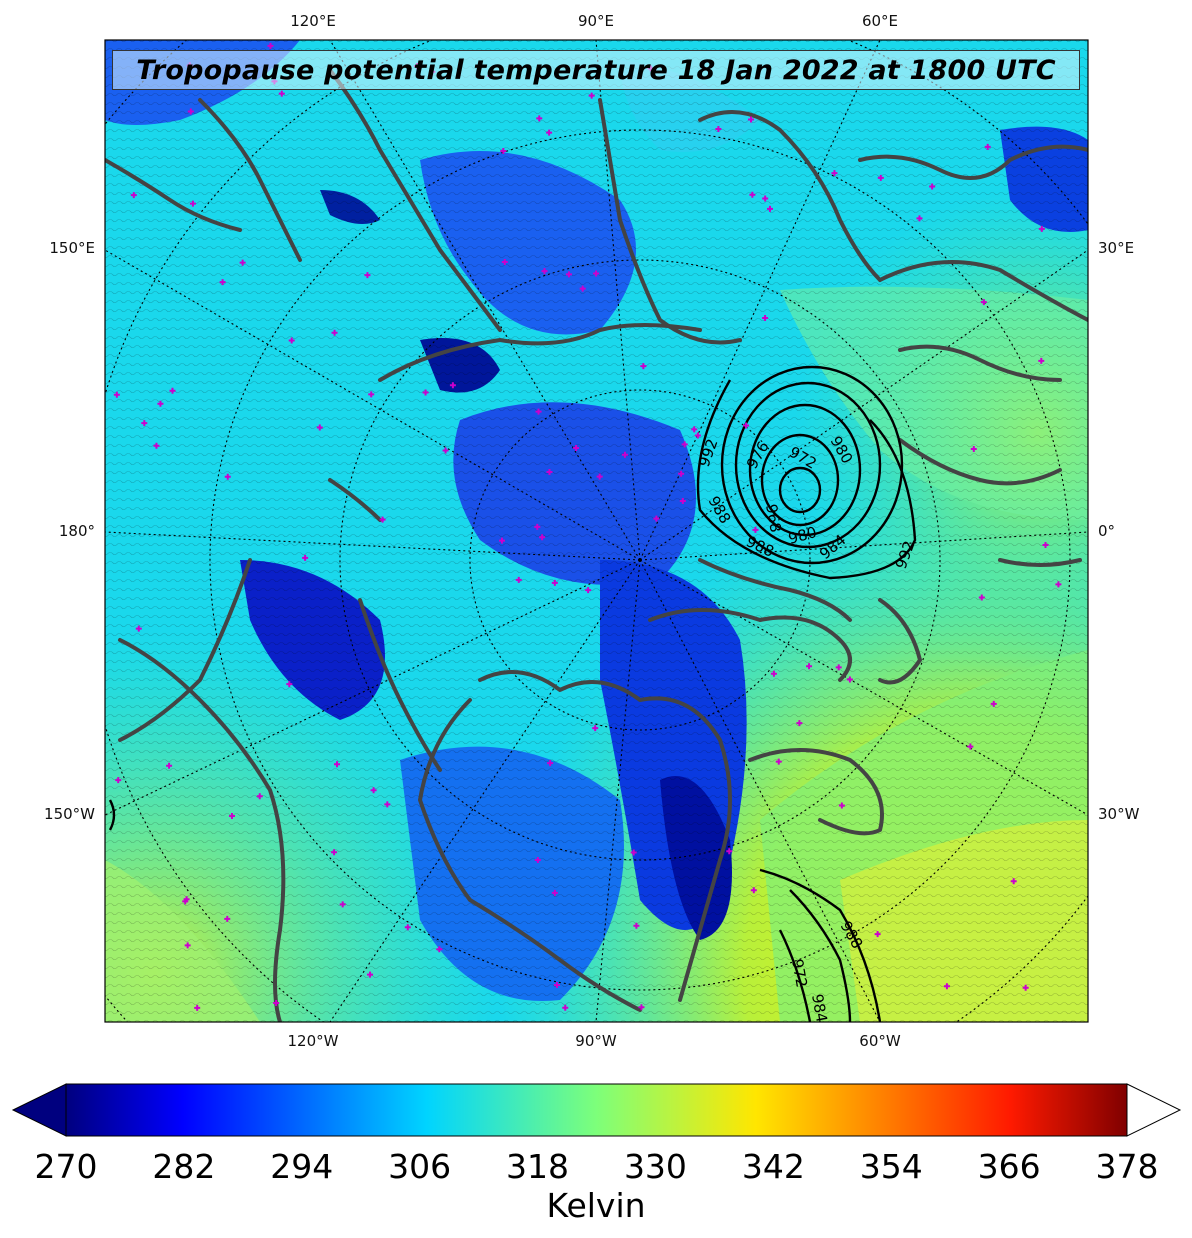 The height and width of the screenshot is (1238, 1192). I want to click on colorbar, so click(596, 1110).